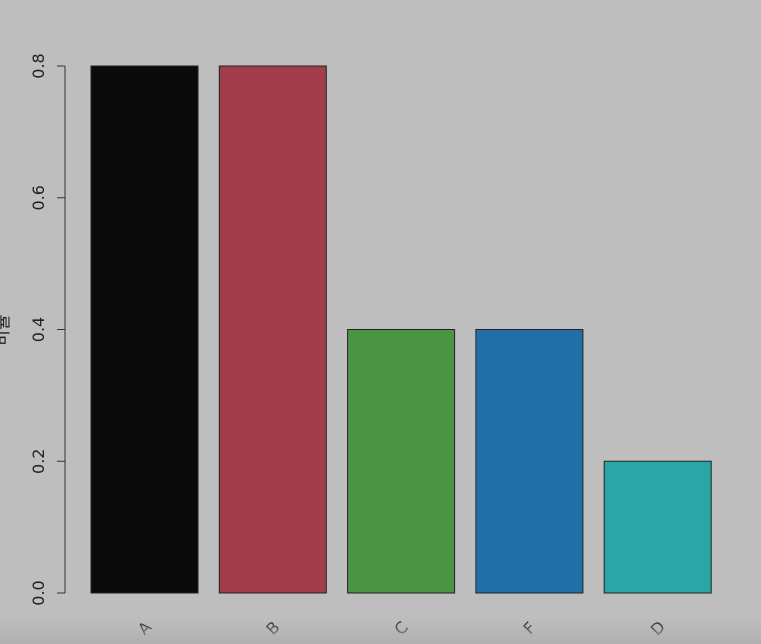  Describe the element at coordinates (38, 65) in the screenshot. I see `y-tick-label: 0.8` at that location.